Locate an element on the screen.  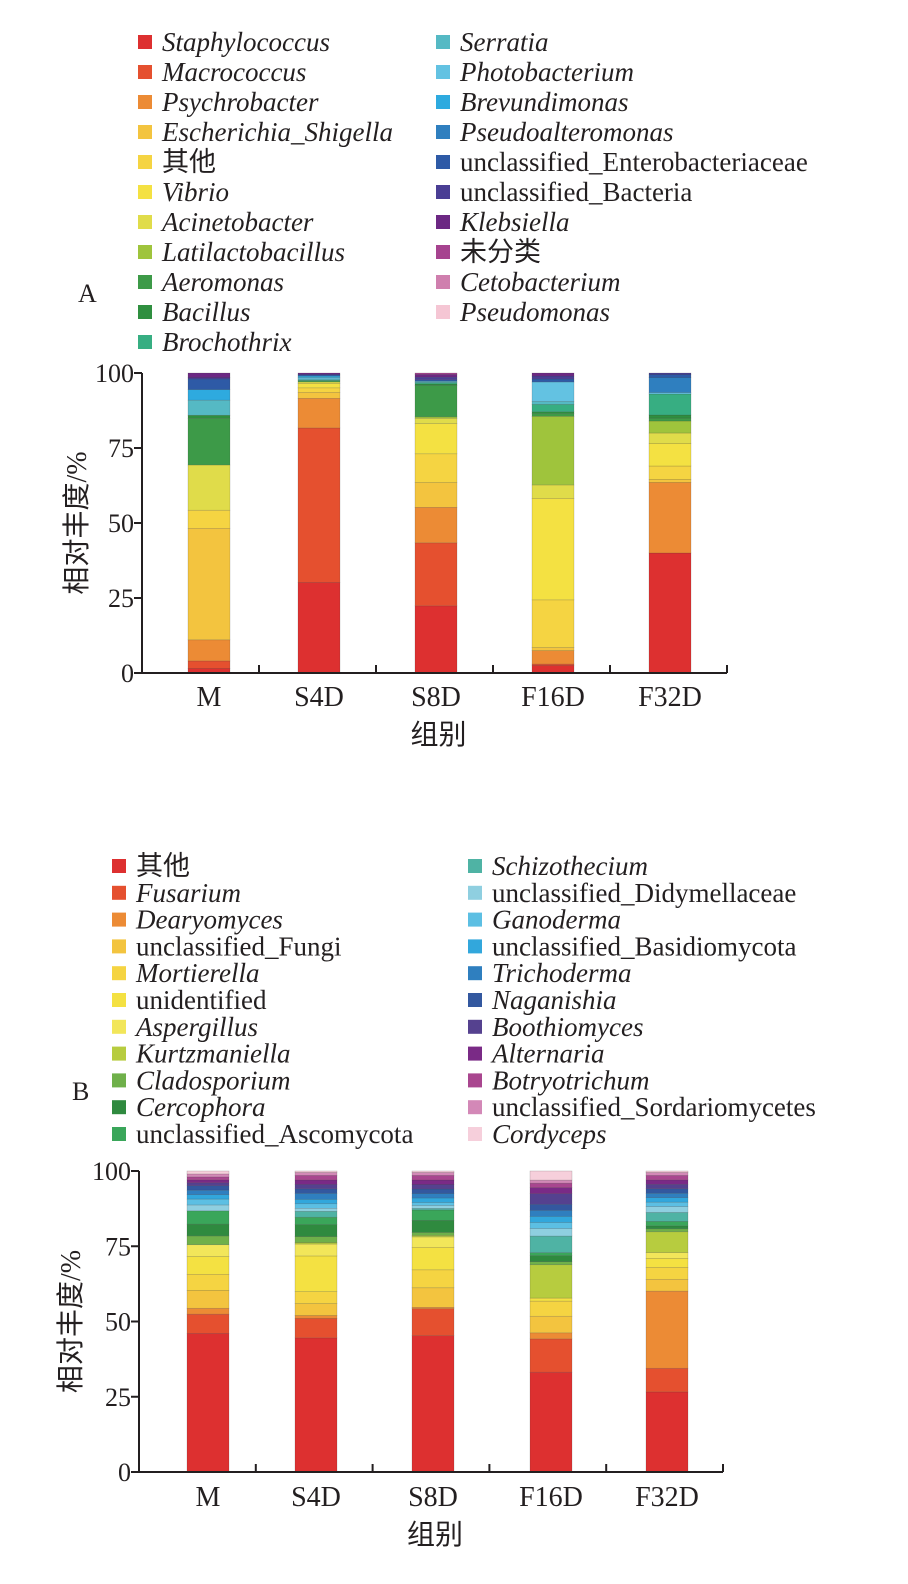
chart-a-x-tick-label: M is located at coordinates (209, 697).